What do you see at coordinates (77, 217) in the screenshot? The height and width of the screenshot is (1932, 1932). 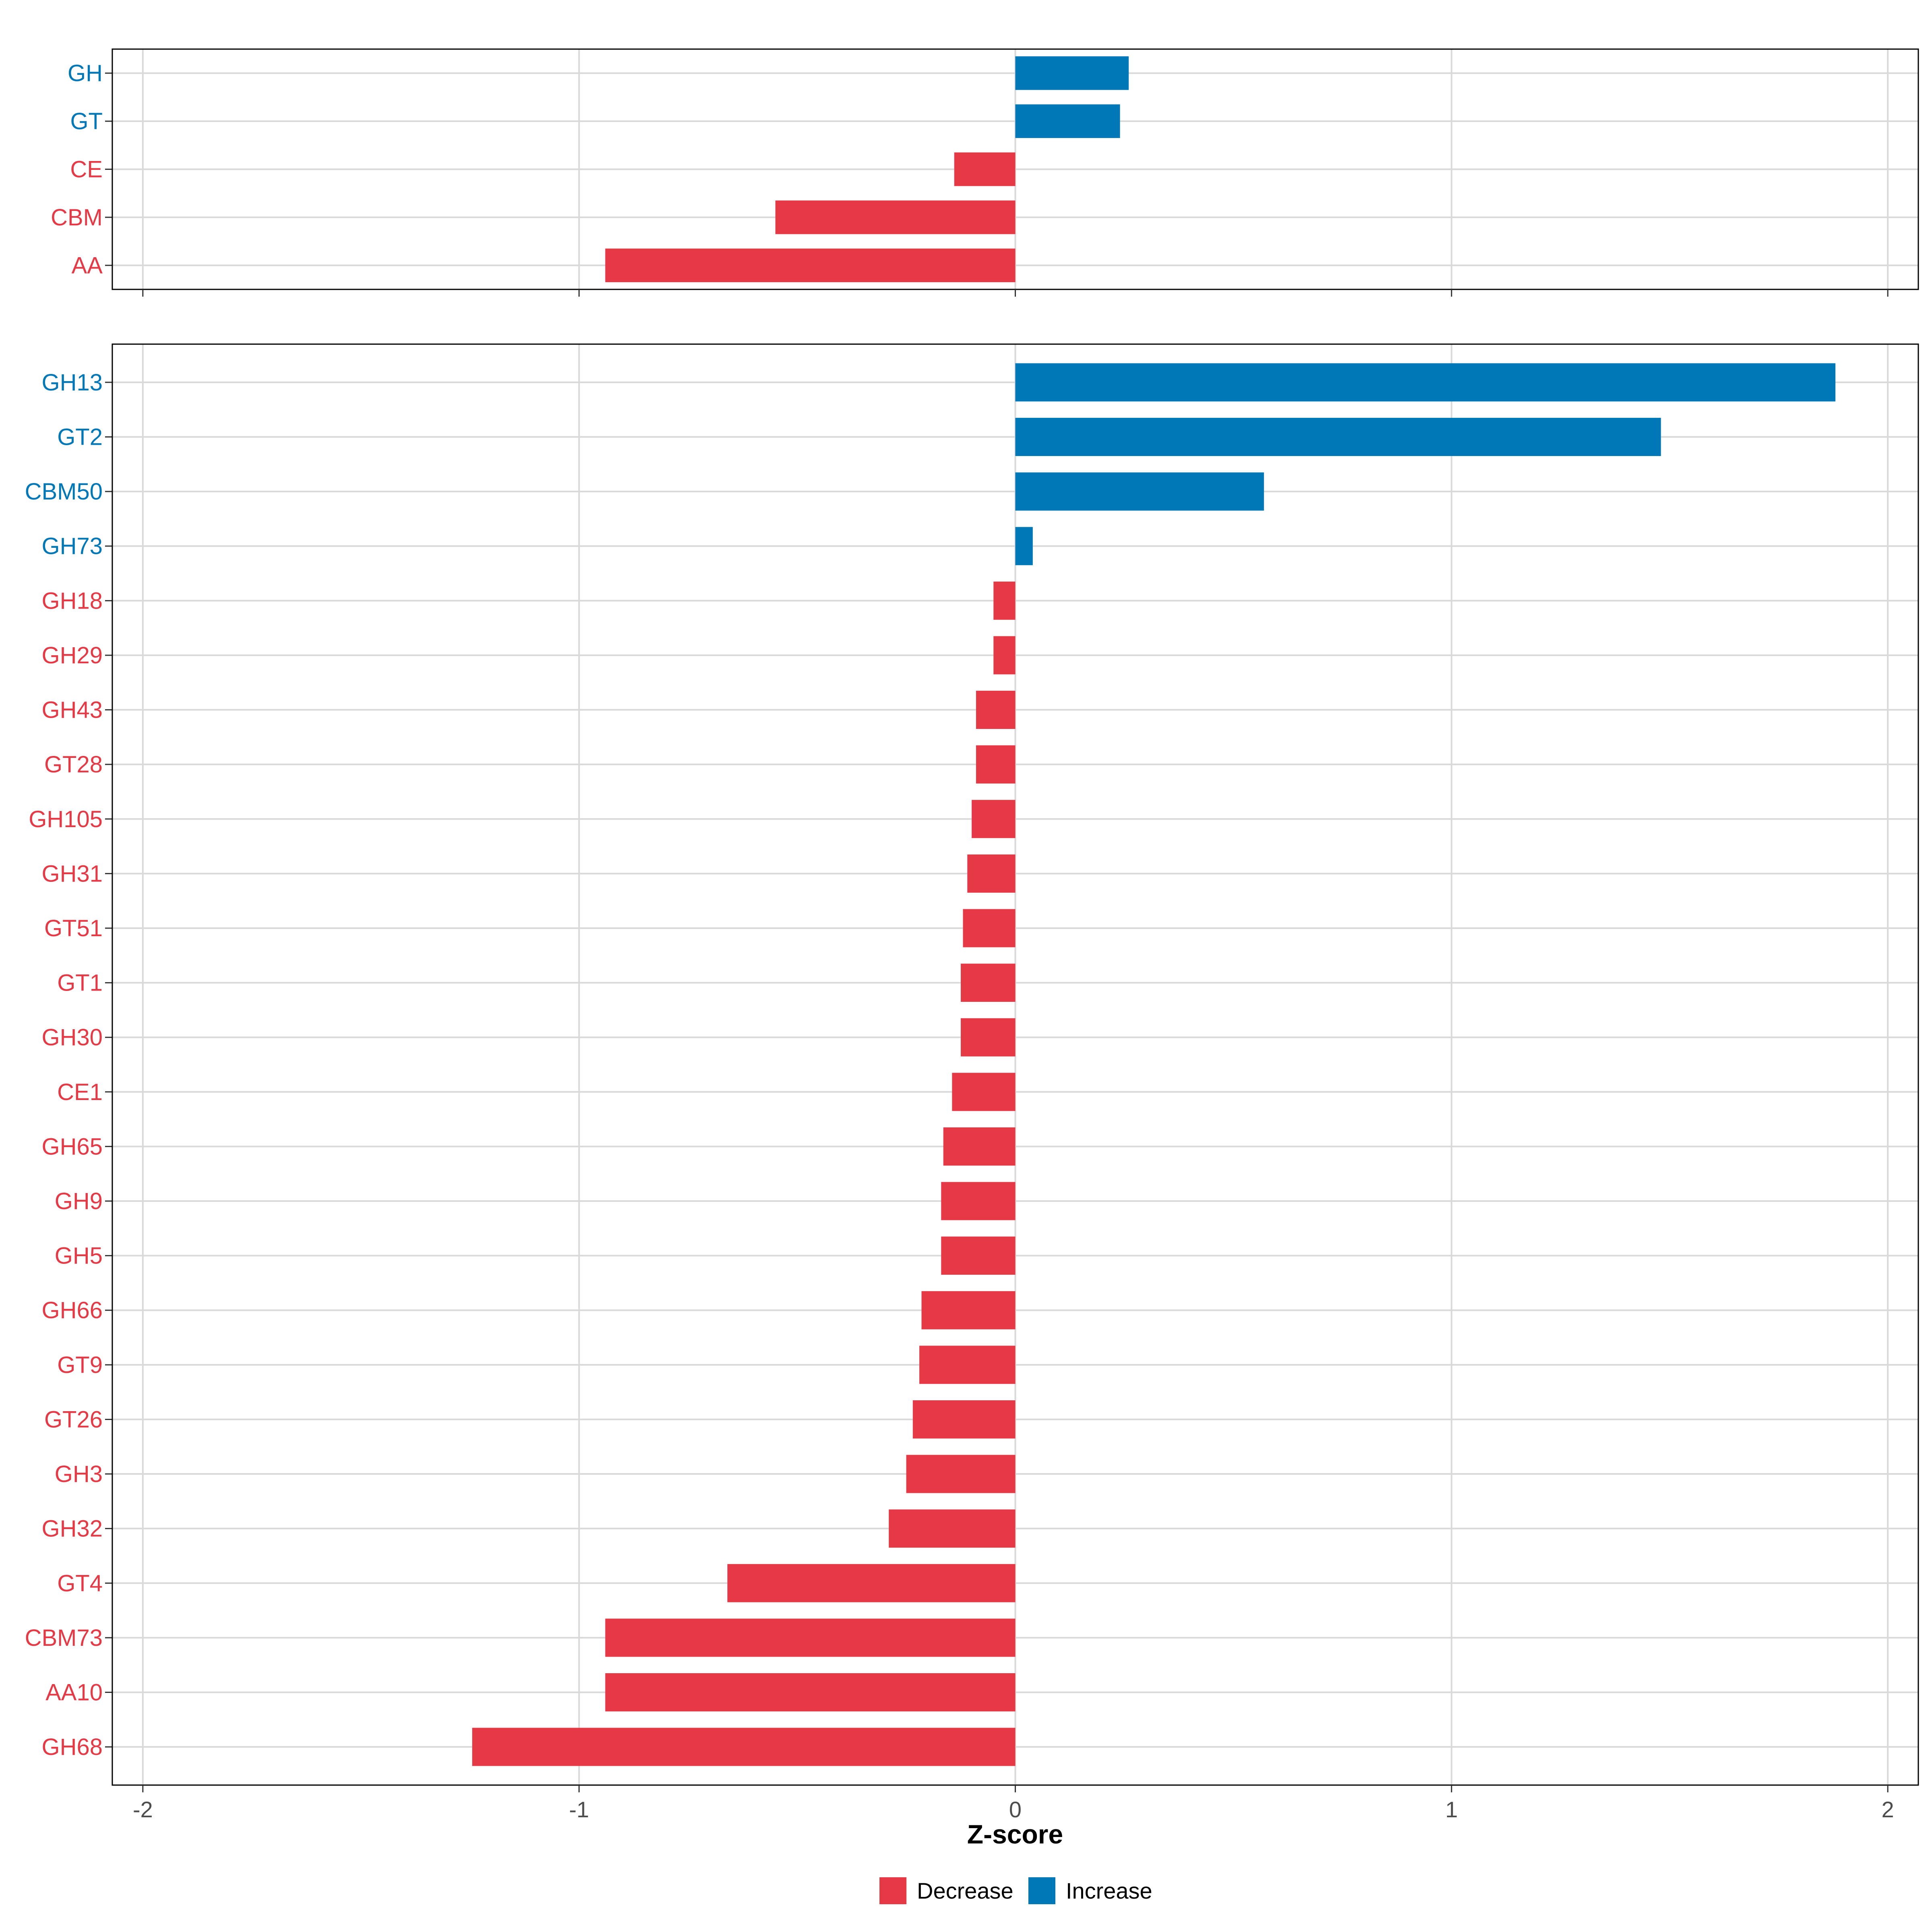 I see `y-label-cbm: CBM` at bounding box center [77, 217].